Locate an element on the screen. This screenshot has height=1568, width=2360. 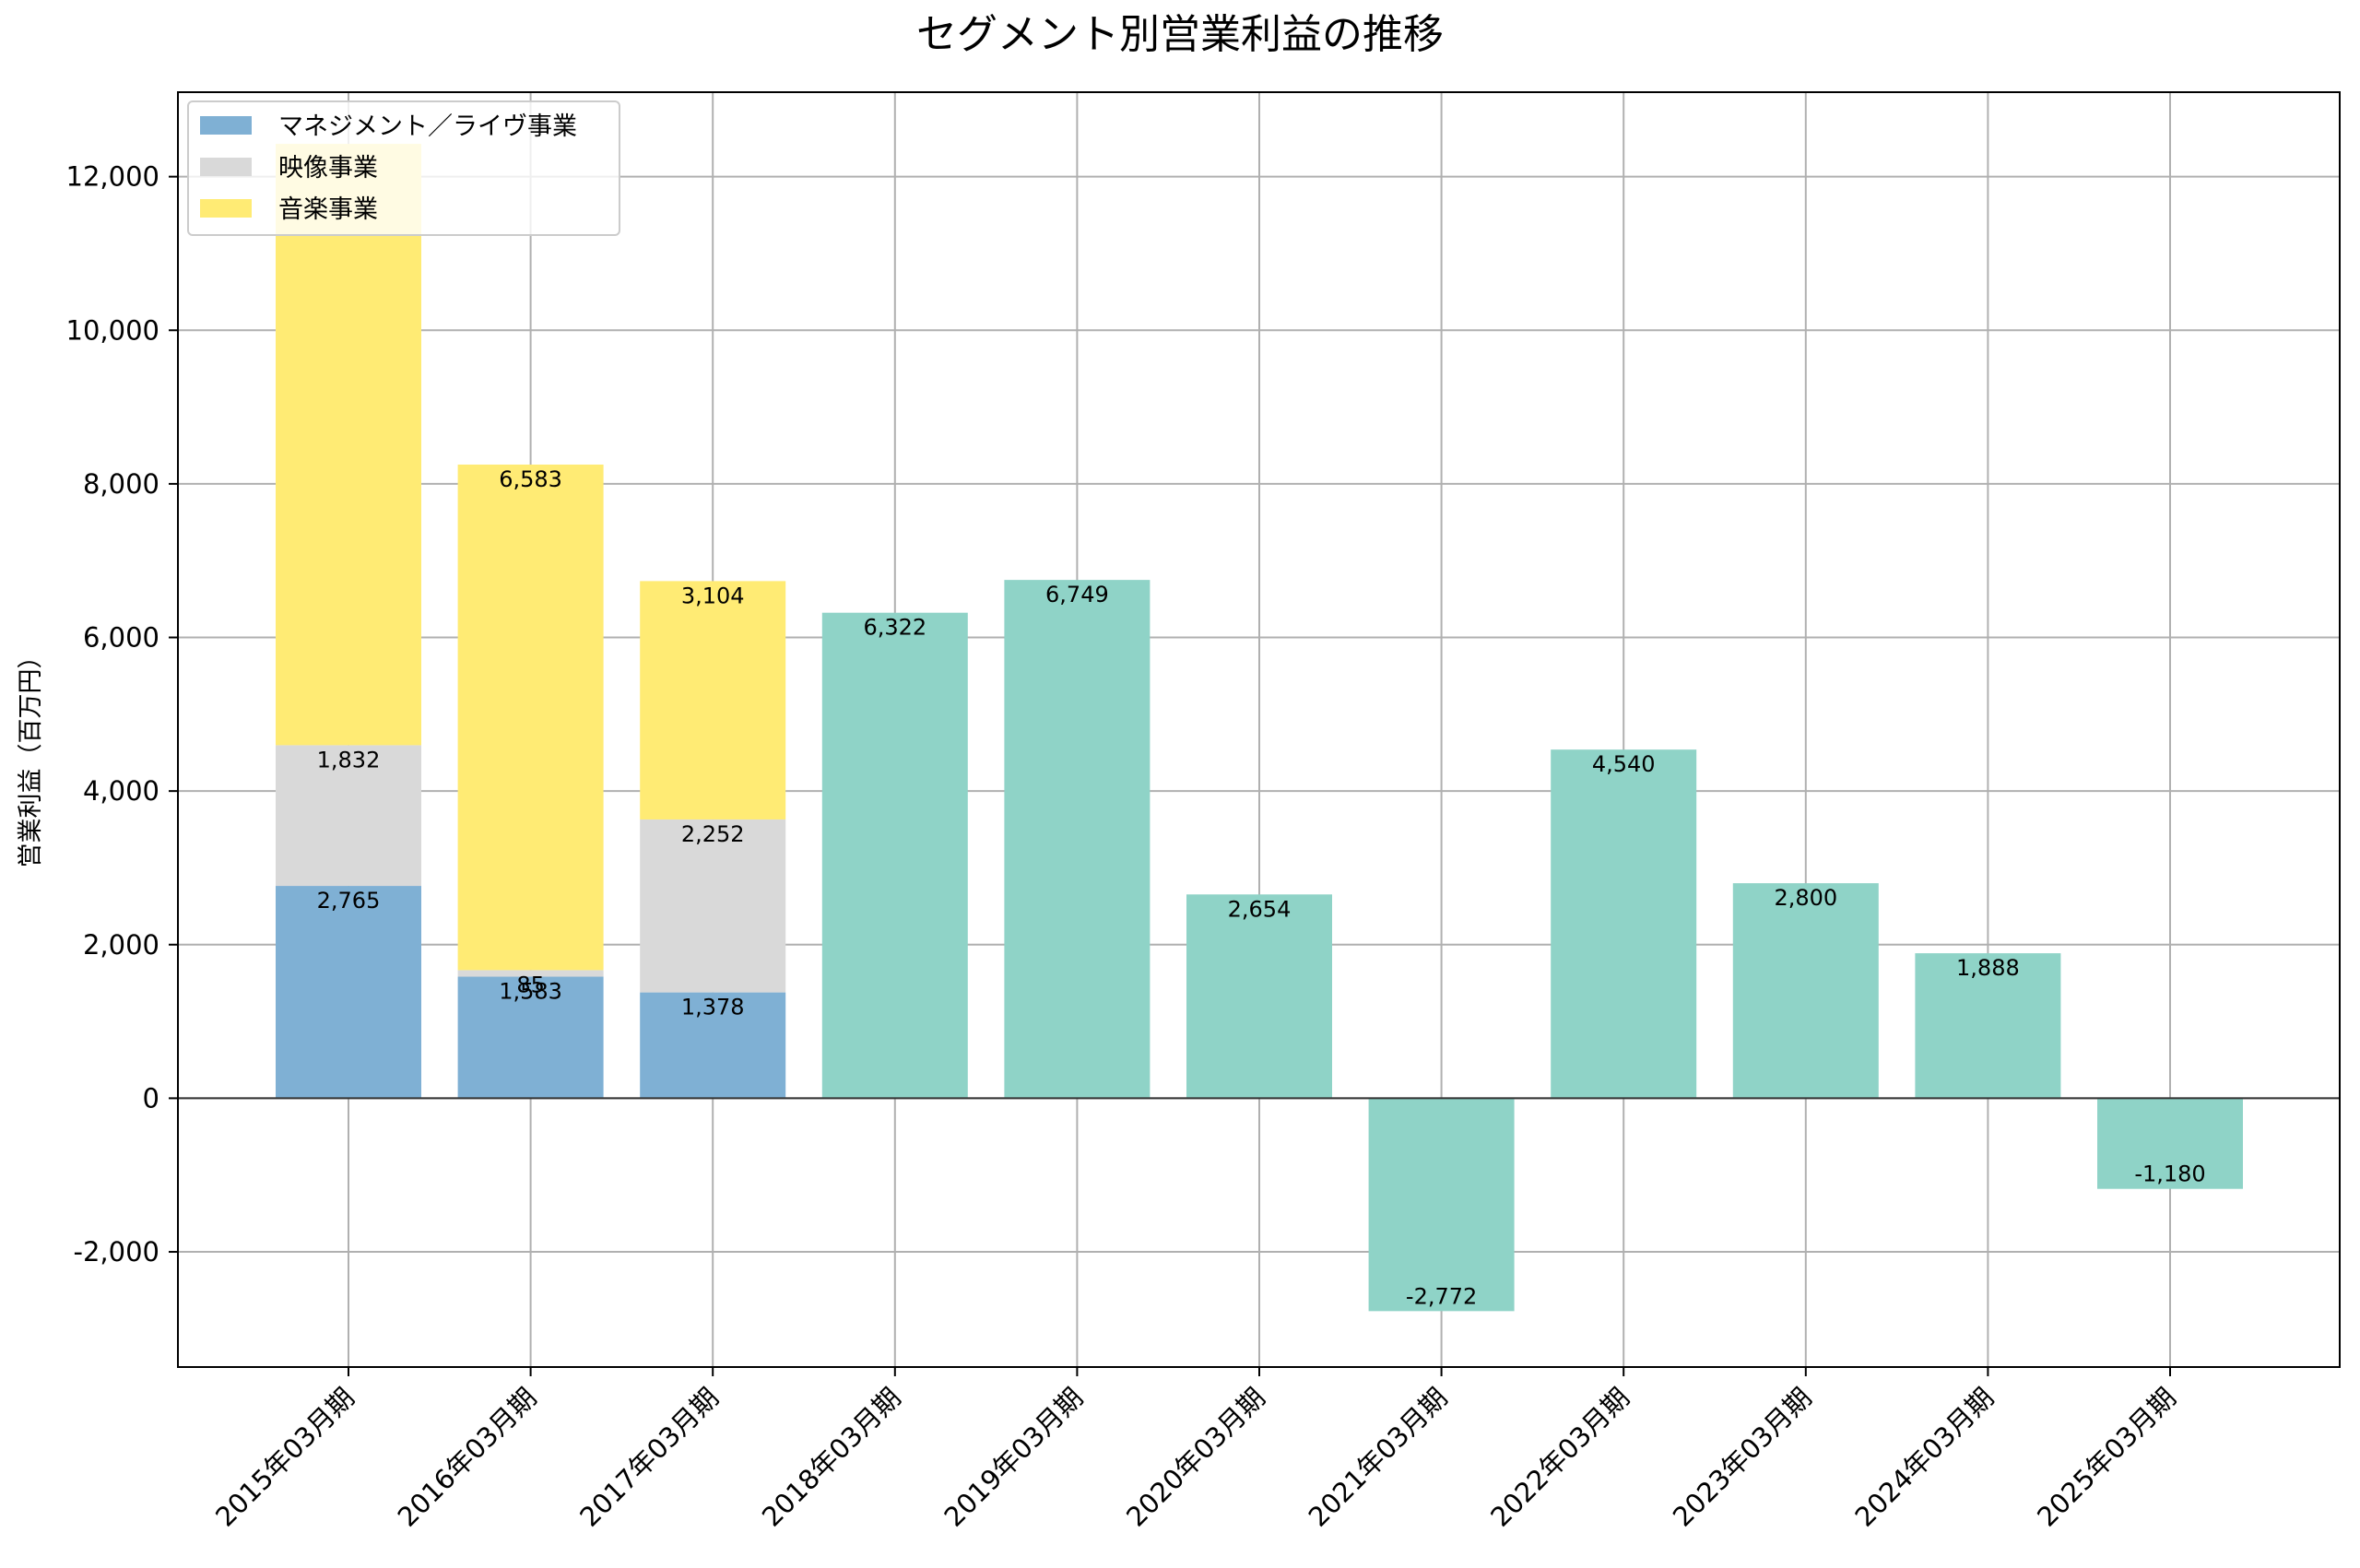
data-label: 2,765 is located at coordinates (349, 901).